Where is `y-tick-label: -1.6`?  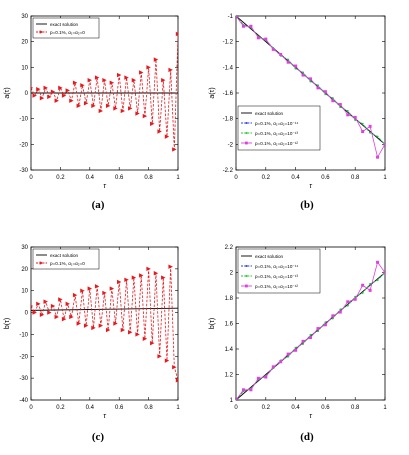
y-tick-label: -1.6 is located at coordinates (228, 94).